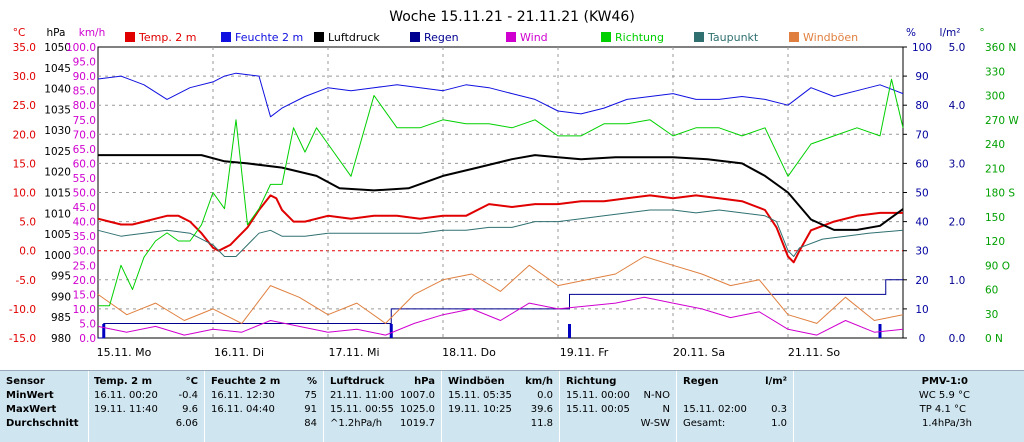 This screenshot has width=1024, height=442. Describe the element at coordinates (779, 409) in the screenshot. I see `rain-max-value: 0.3` at that location.